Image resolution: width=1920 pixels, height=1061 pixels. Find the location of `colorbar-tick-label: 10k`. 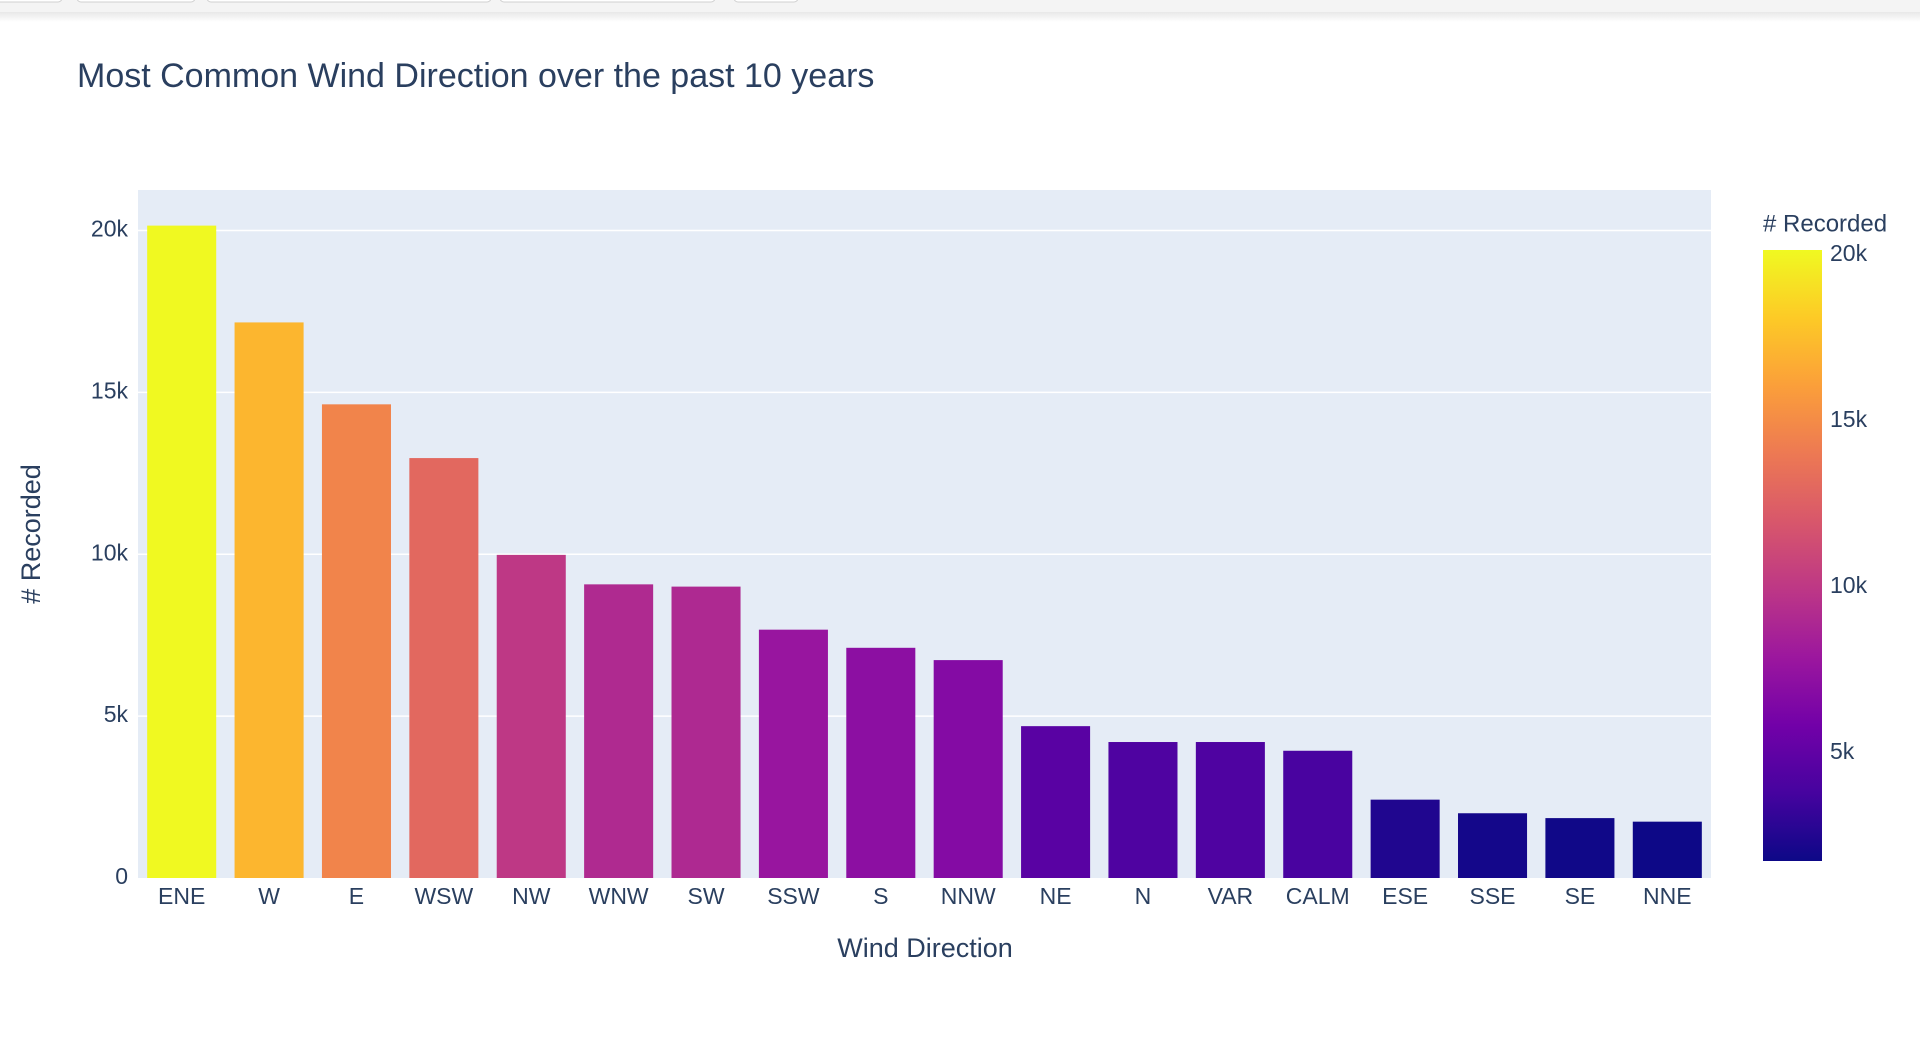

colorbar-tick-label: 10k is located at coordinates (1849, 585).